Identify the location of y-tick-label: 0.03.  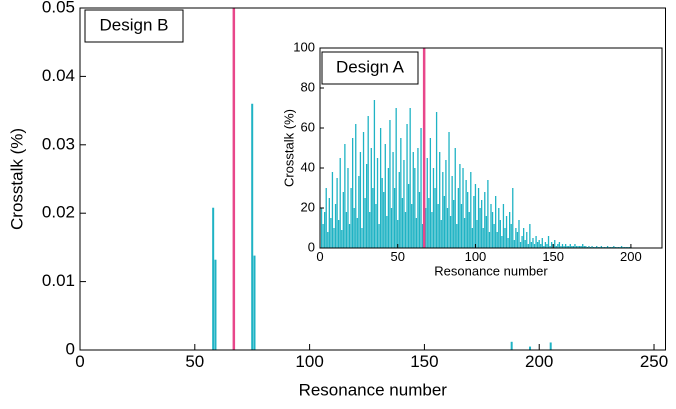
(58, 143).